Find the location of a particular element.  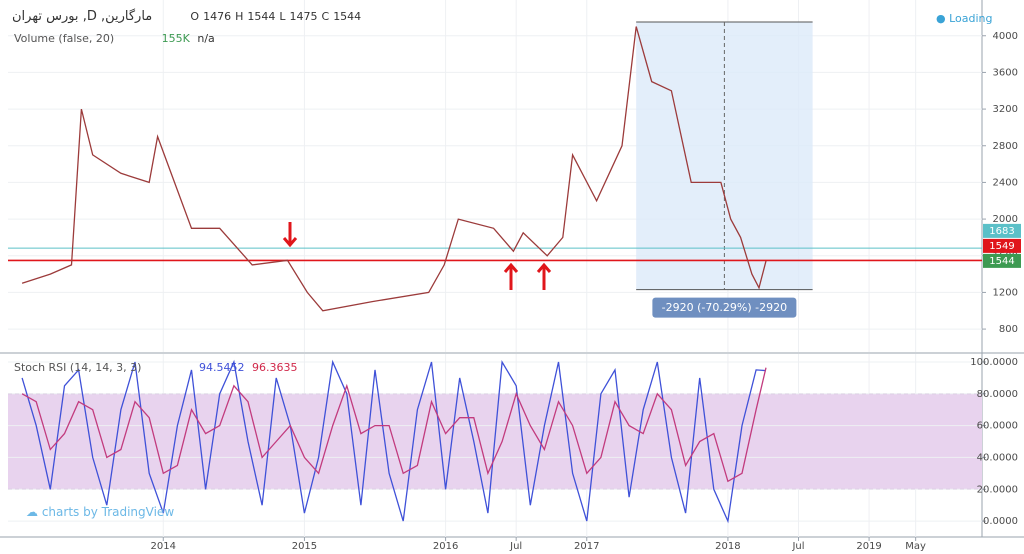

volume-extra: n/a is located at coordinates (206, 38).